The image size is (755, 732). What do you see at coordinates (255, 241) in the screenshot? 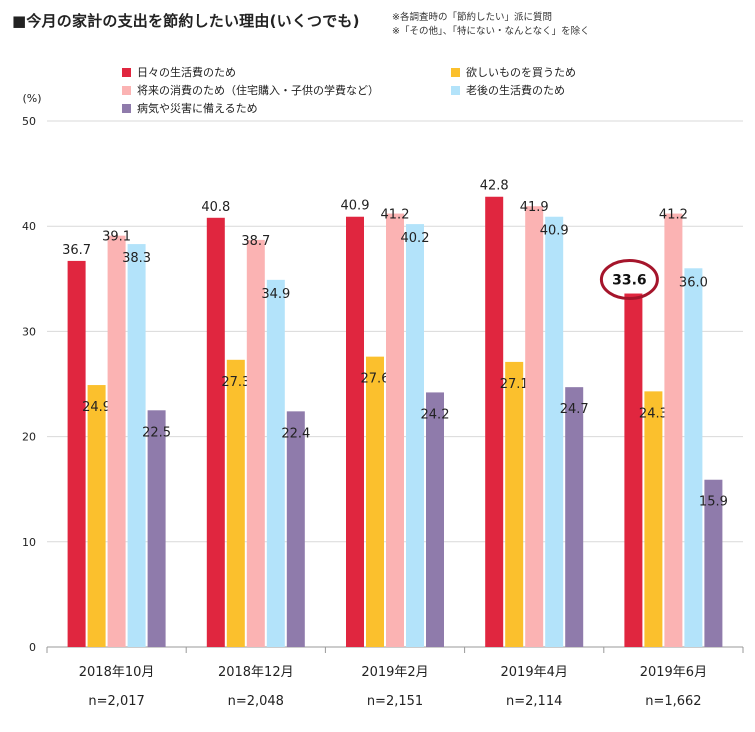
I see `data-label: 38.7` at bounding box center [255, 241].